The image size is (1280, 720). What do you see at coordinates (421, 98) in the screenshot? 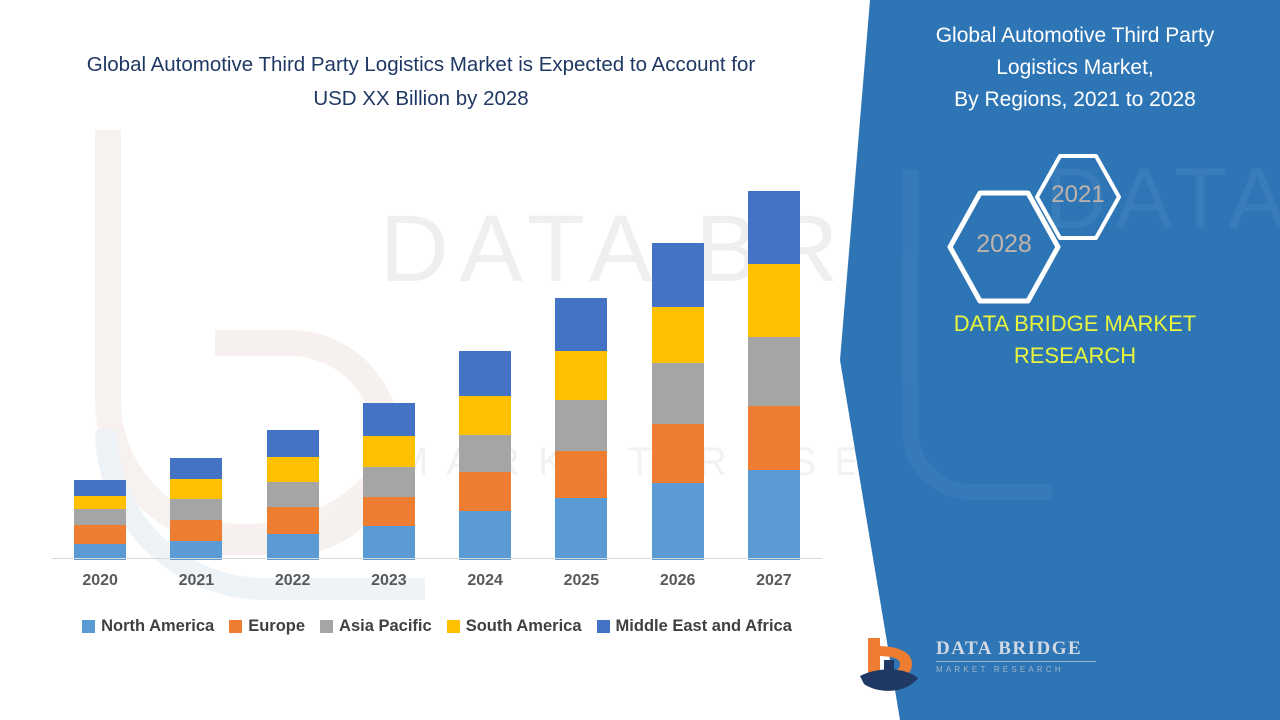
I see `chart-title-line-2: USD XX Billion by 2028` at bounding box center [421, 98].